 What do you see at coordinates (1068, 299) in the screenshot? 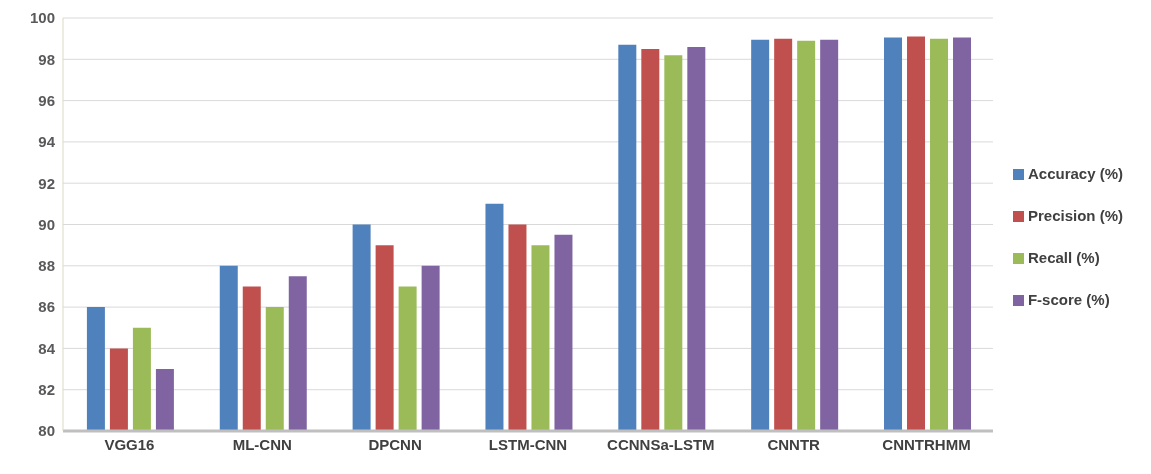
I see `legend-label: F-score (%)` at bounding box center [1068, 299].